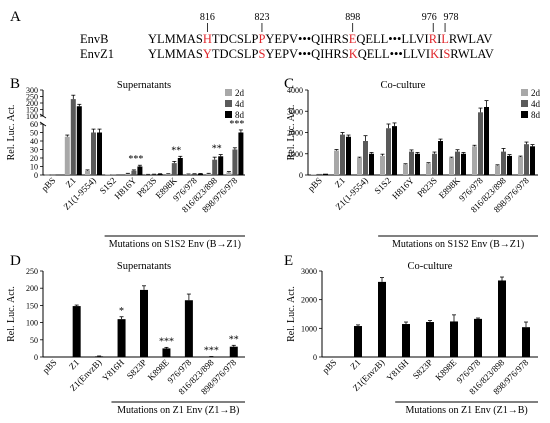 Image resolution: width=550 pixels, height=423 pixels. I want to click on position-label: 978, so click(451, 17).